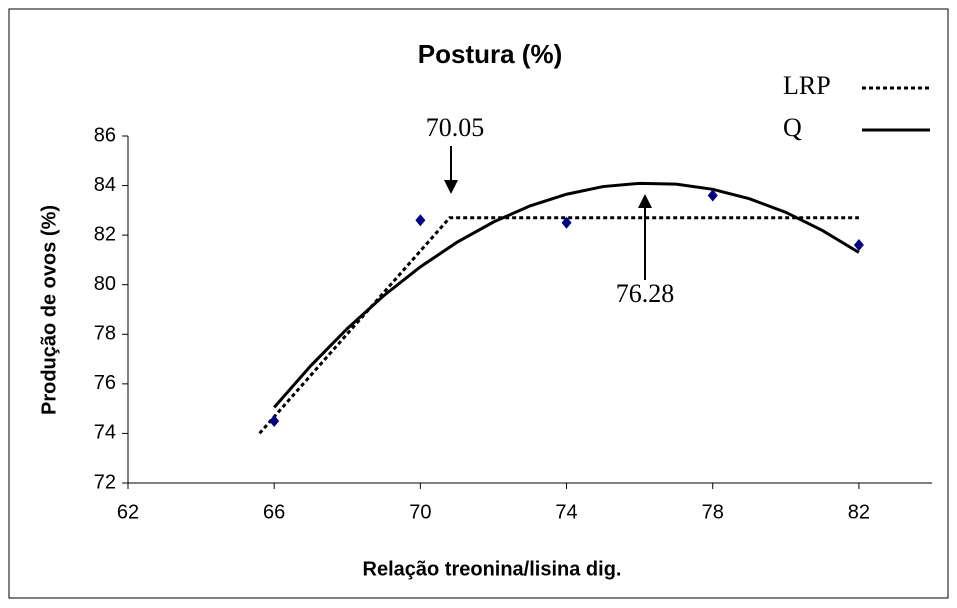  Describe the element at coordinates (105, 383) in the screenshot. I see `y-tick-label: 76` at that location.